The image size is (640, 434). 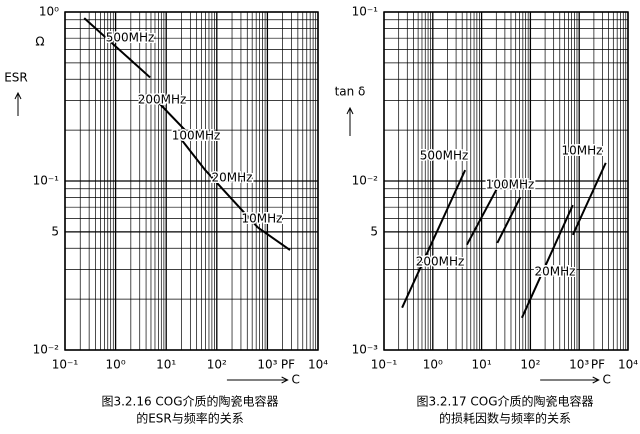 What do you see at coordinates (16, 78) in the screenshot?
I see `y-axis-label: ESR` at bounding box center [16, 78].